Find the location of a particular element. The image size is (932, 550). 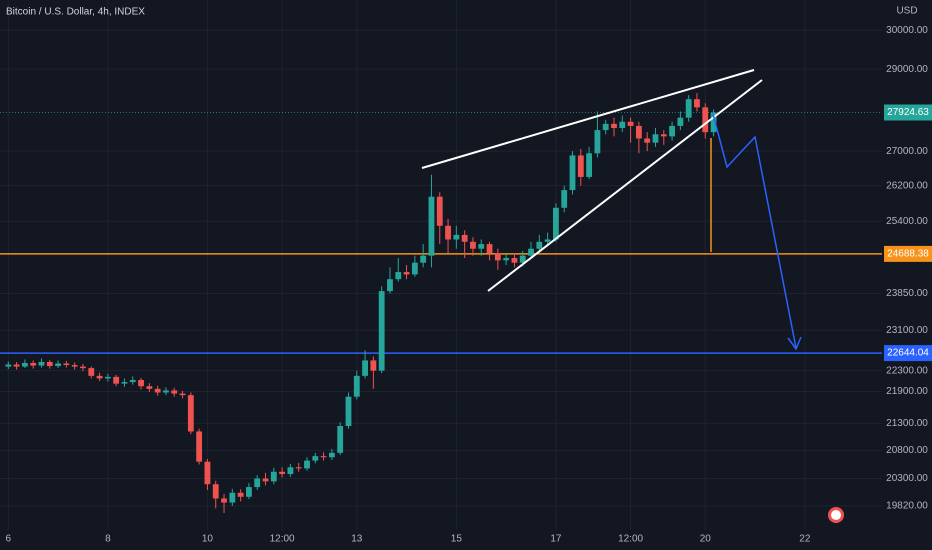

price-level-box is located at coordinates (908, 353).